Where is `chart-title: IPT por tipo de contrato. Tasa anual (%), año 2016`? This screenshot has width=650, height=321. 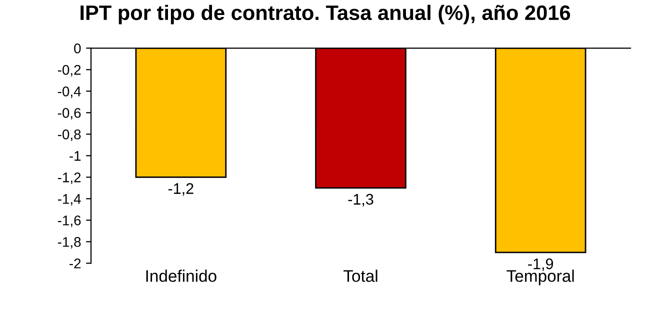 chart-title: IPT por tipo de contrato. Tasa anual (%), año 2016 is located at coordinates (325, 14).